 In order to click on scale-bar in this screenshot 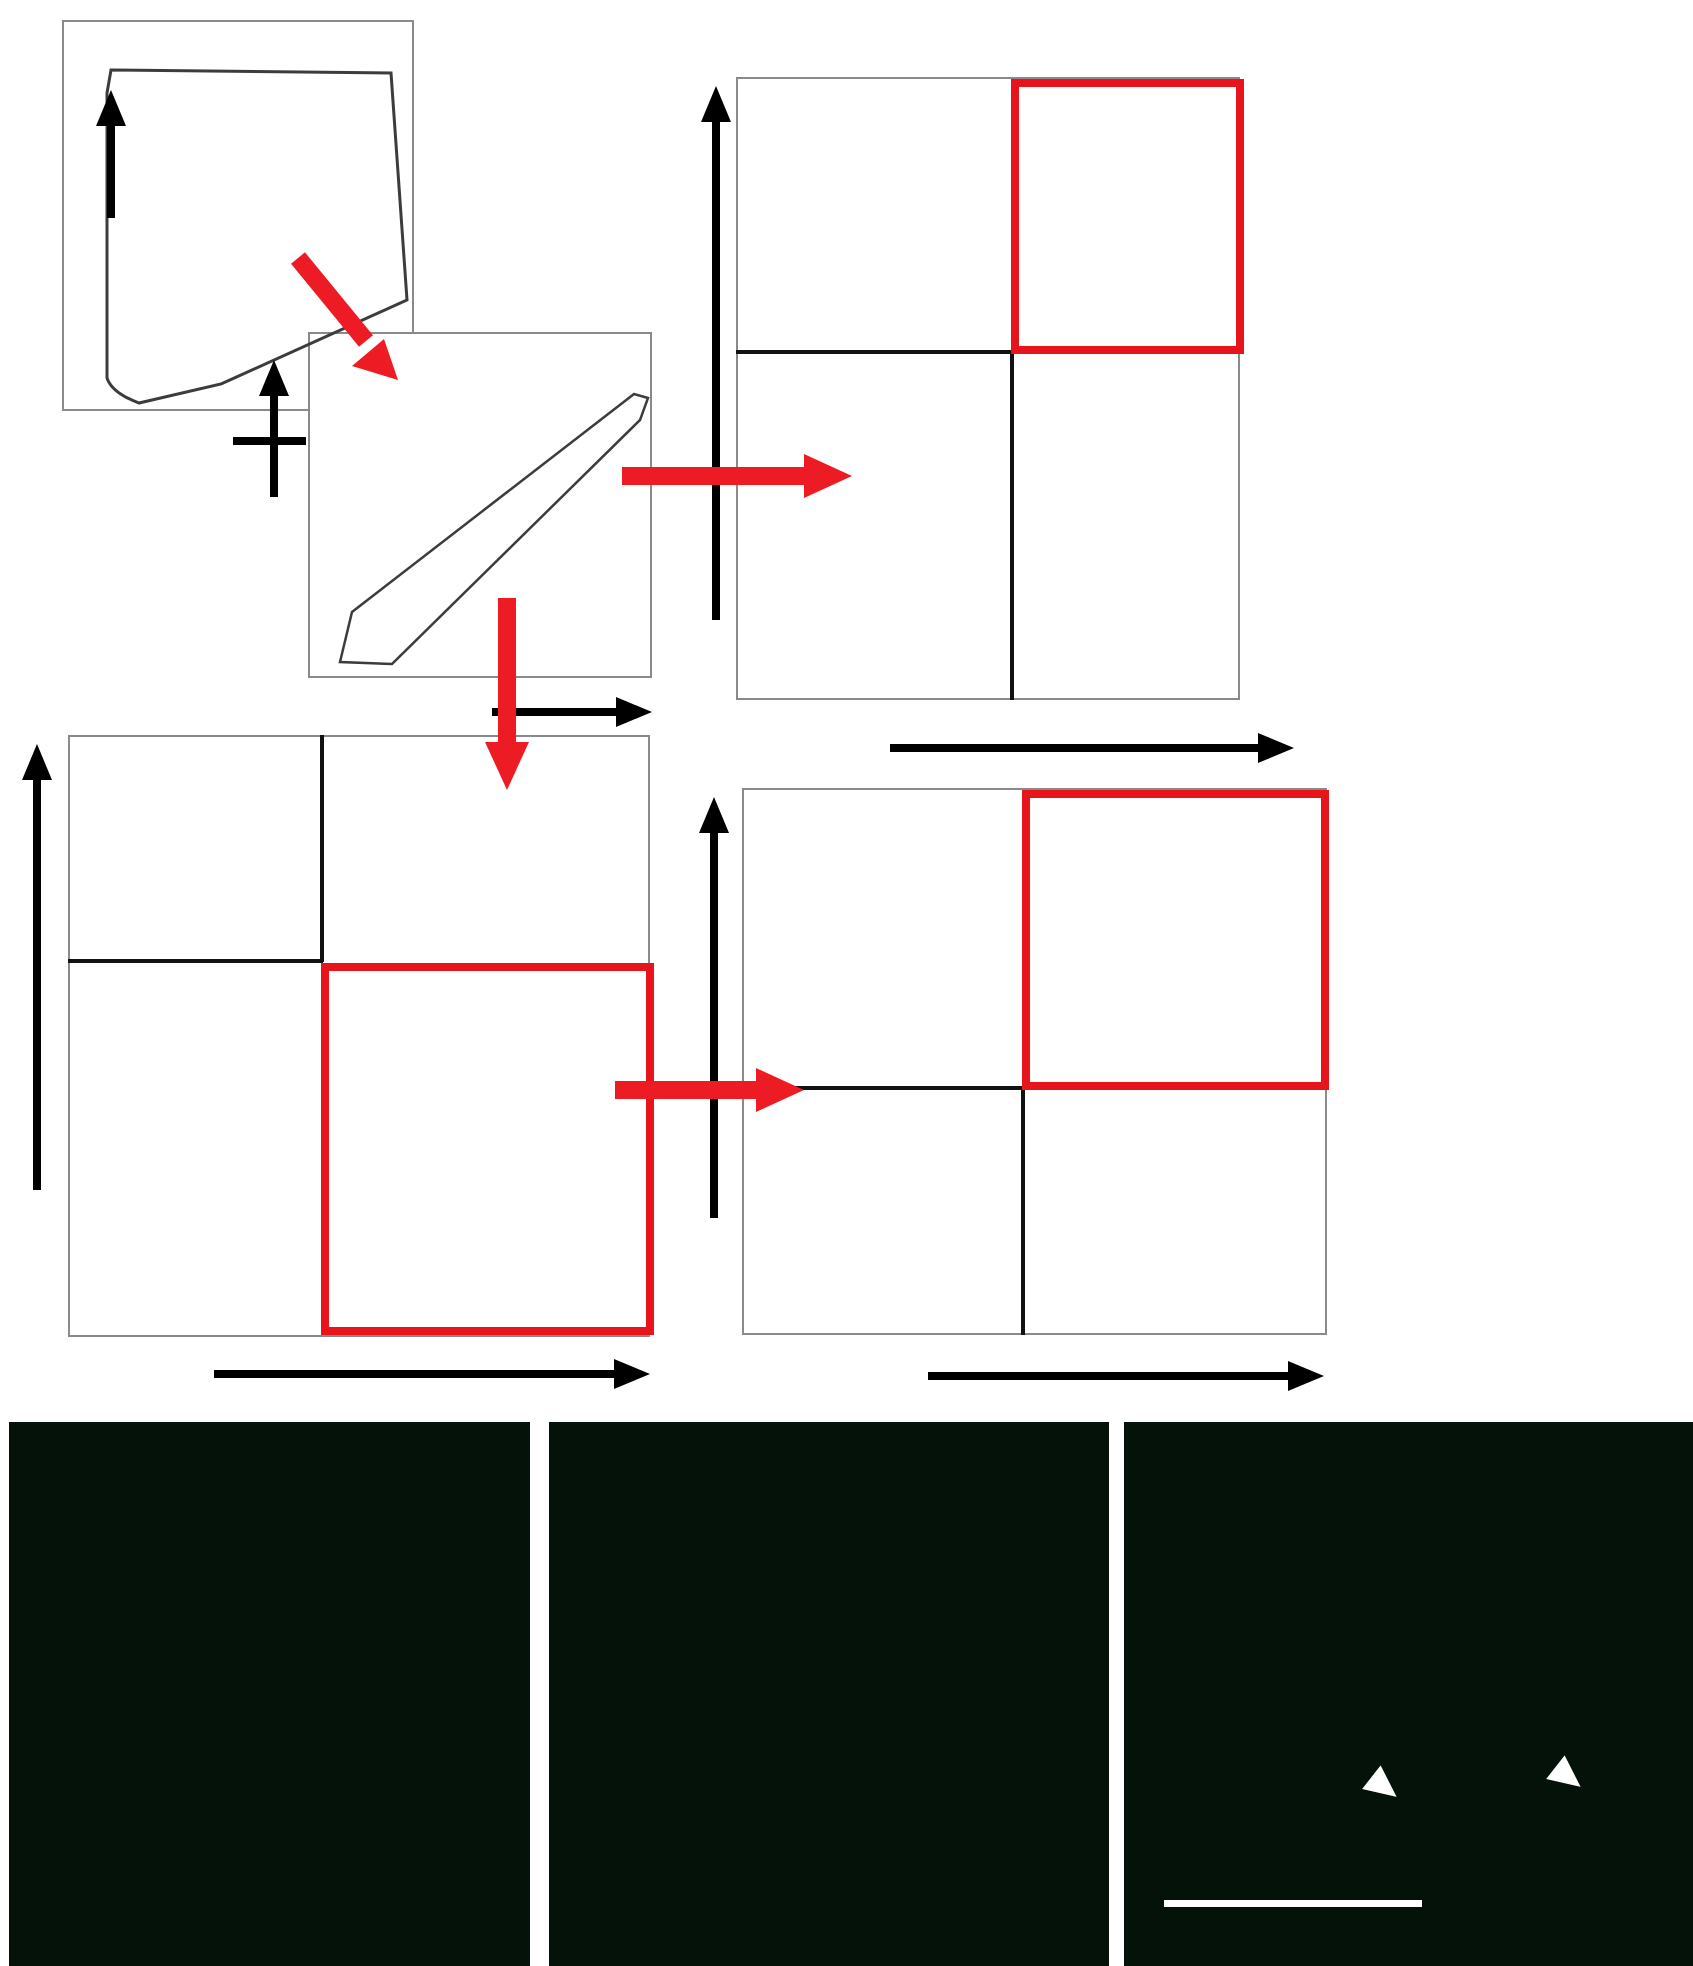, I will do `click(1293, 1903)`.